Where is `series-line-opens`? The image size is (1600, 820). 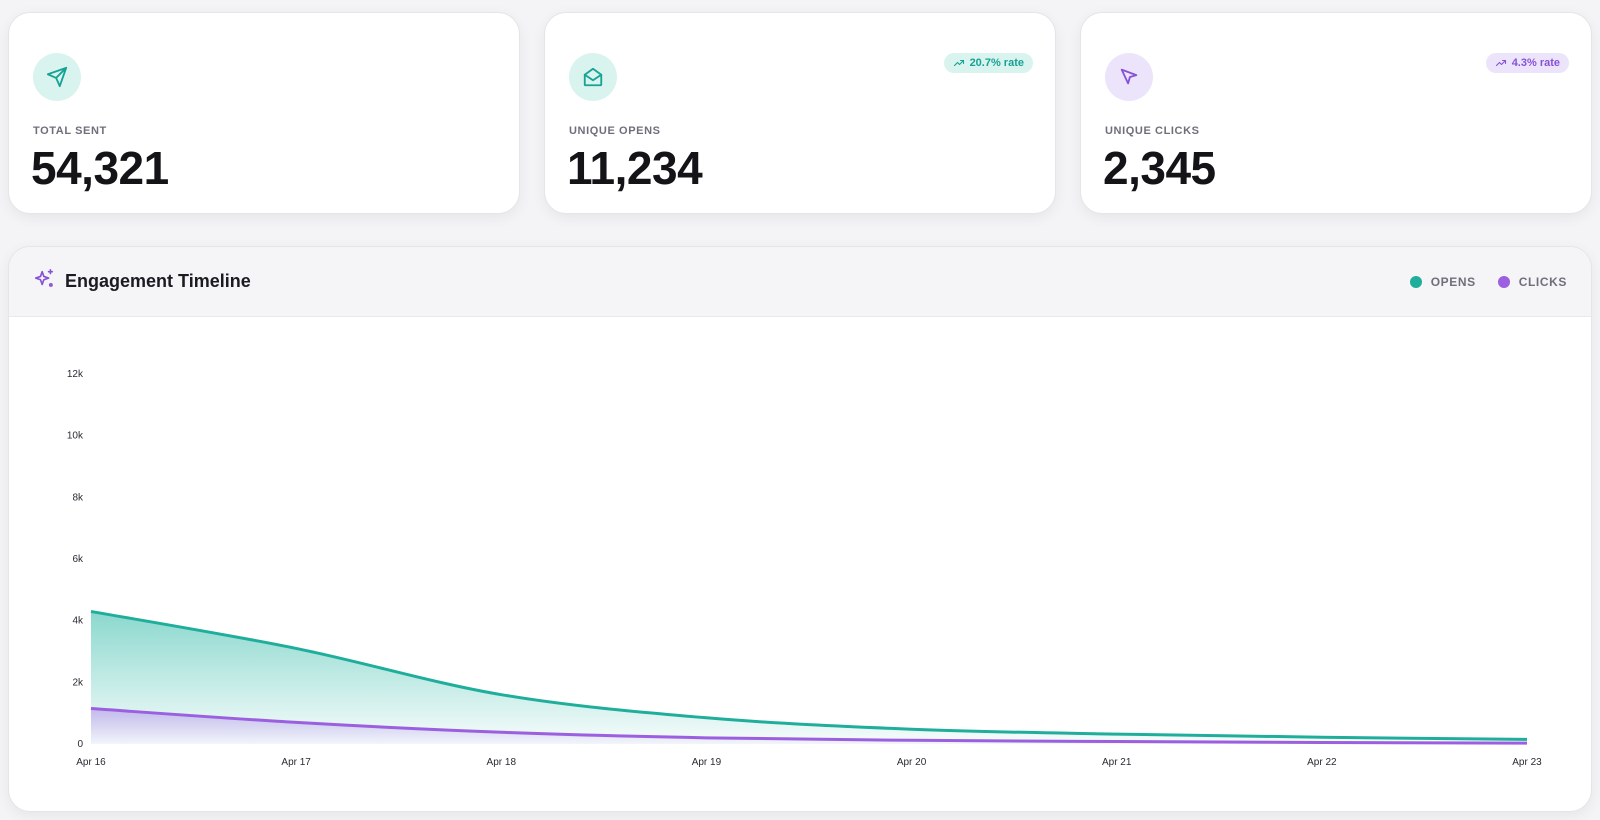
series-line-opens is located at coordinates (809, 675).